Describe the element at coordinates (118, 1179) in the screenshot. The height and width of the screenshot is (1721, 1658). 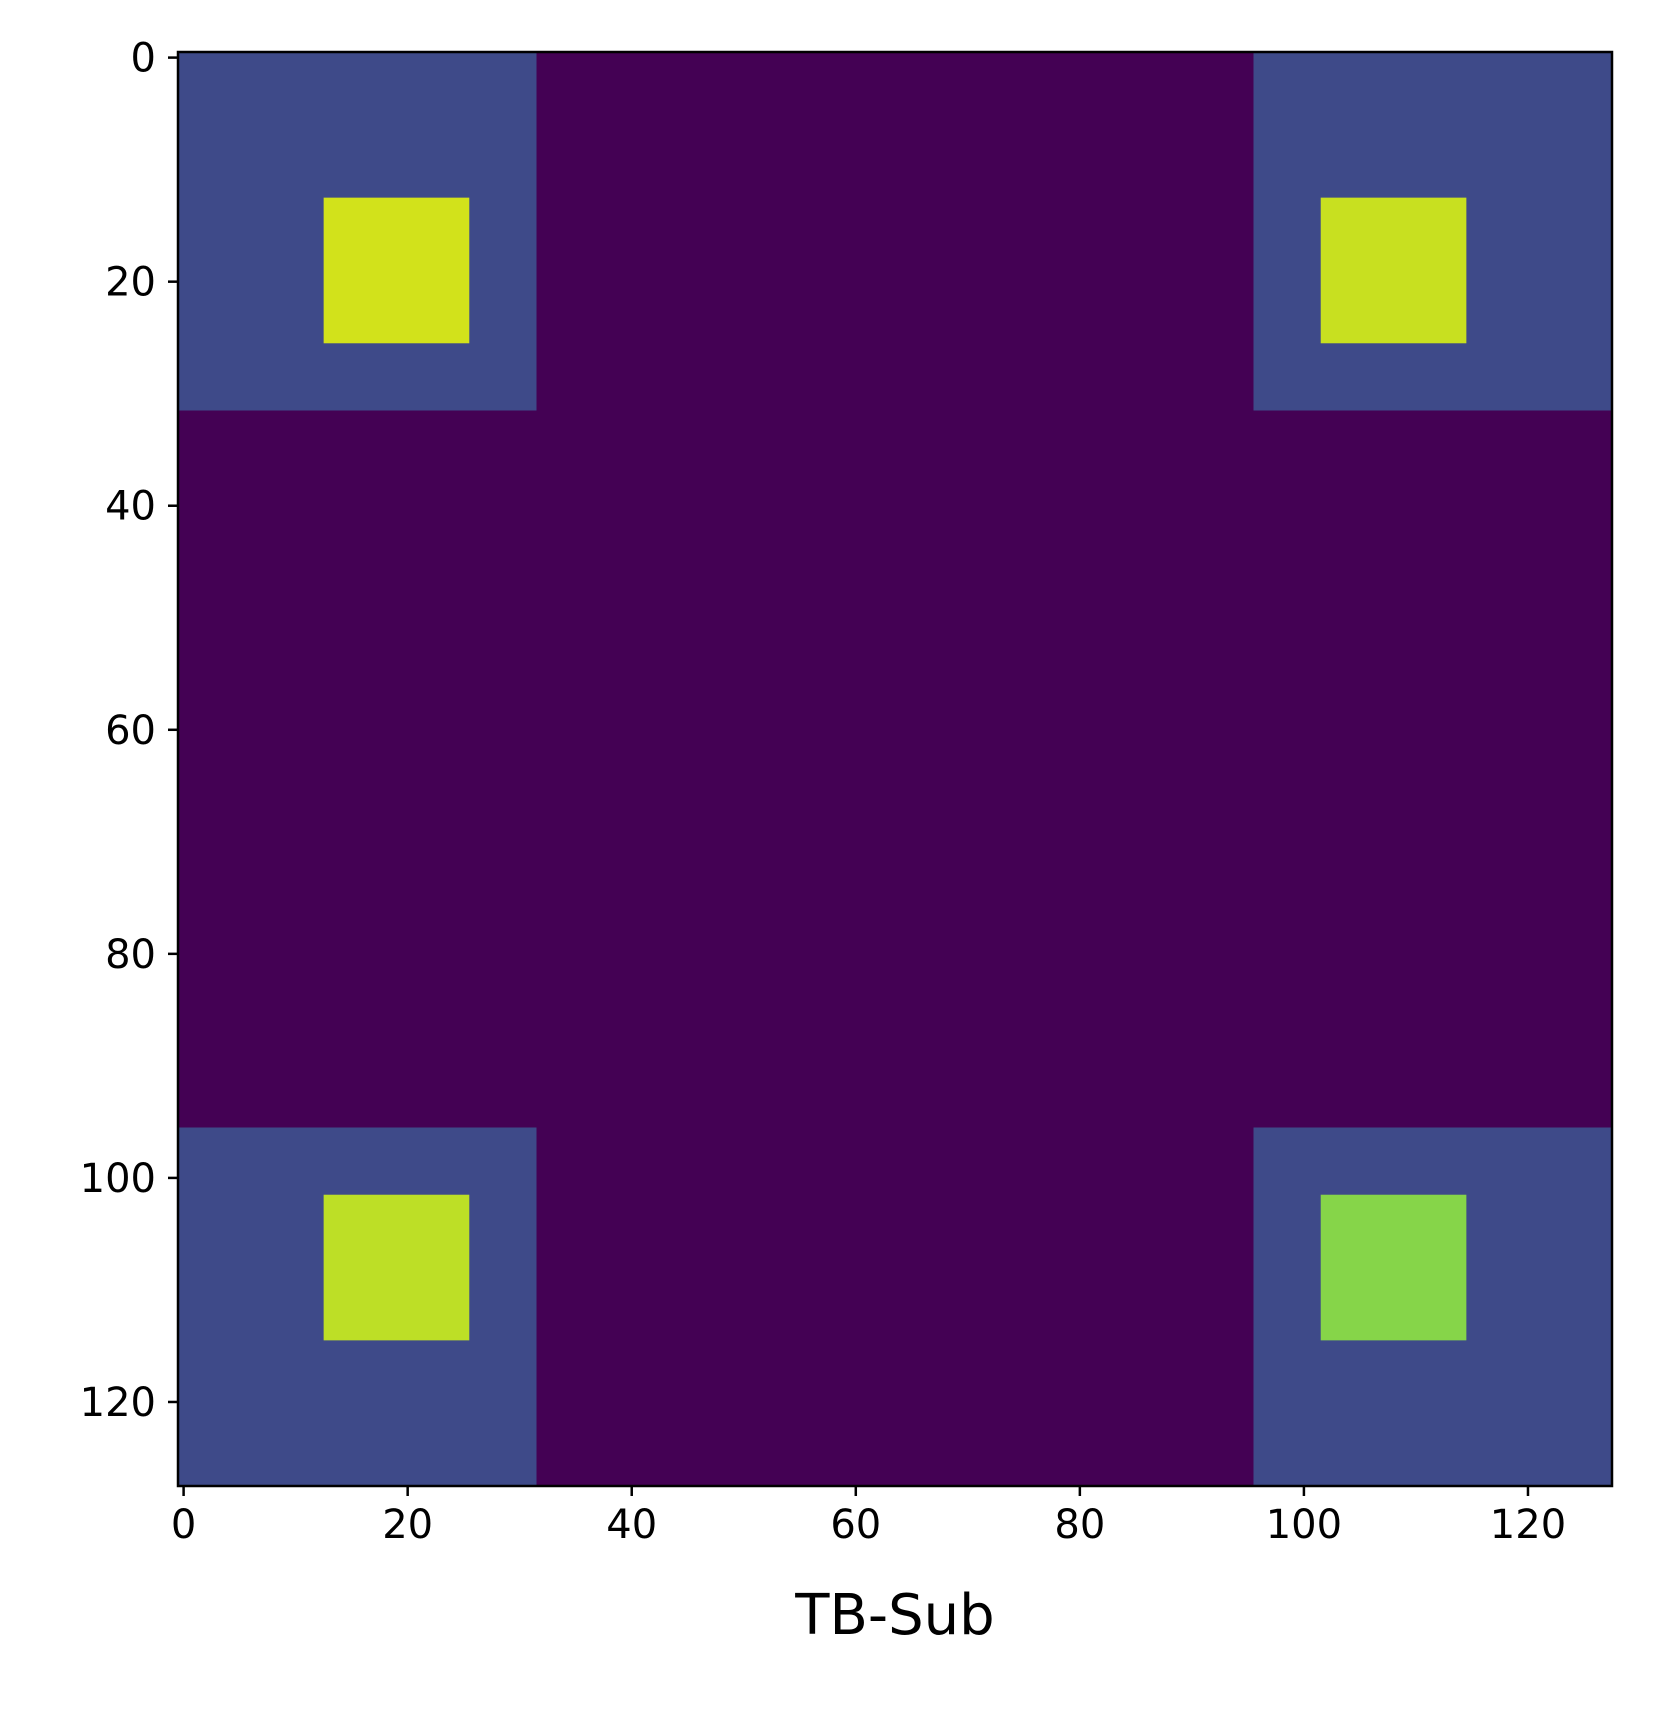
I see `y-tick-label-100: 100` at that location.